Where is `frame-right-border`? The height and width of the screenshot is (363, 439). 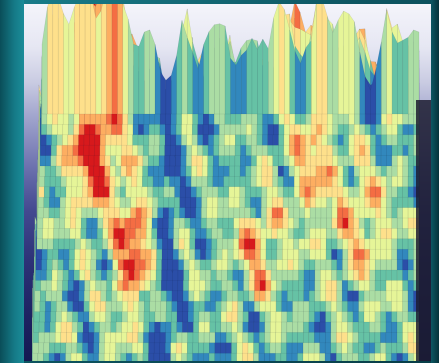 frame-right-border is located at coordinates (435, 181).